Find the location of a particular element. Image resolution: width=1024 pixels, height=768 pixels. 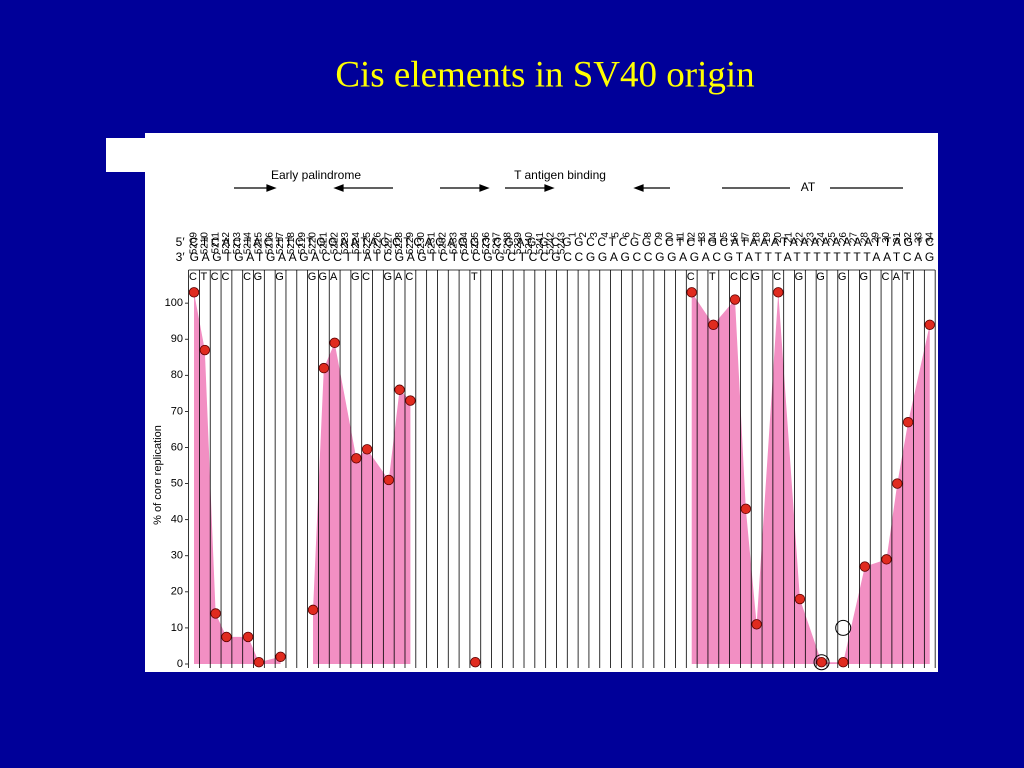

x-tick-label: 29 is located at coordinates (875, 238).